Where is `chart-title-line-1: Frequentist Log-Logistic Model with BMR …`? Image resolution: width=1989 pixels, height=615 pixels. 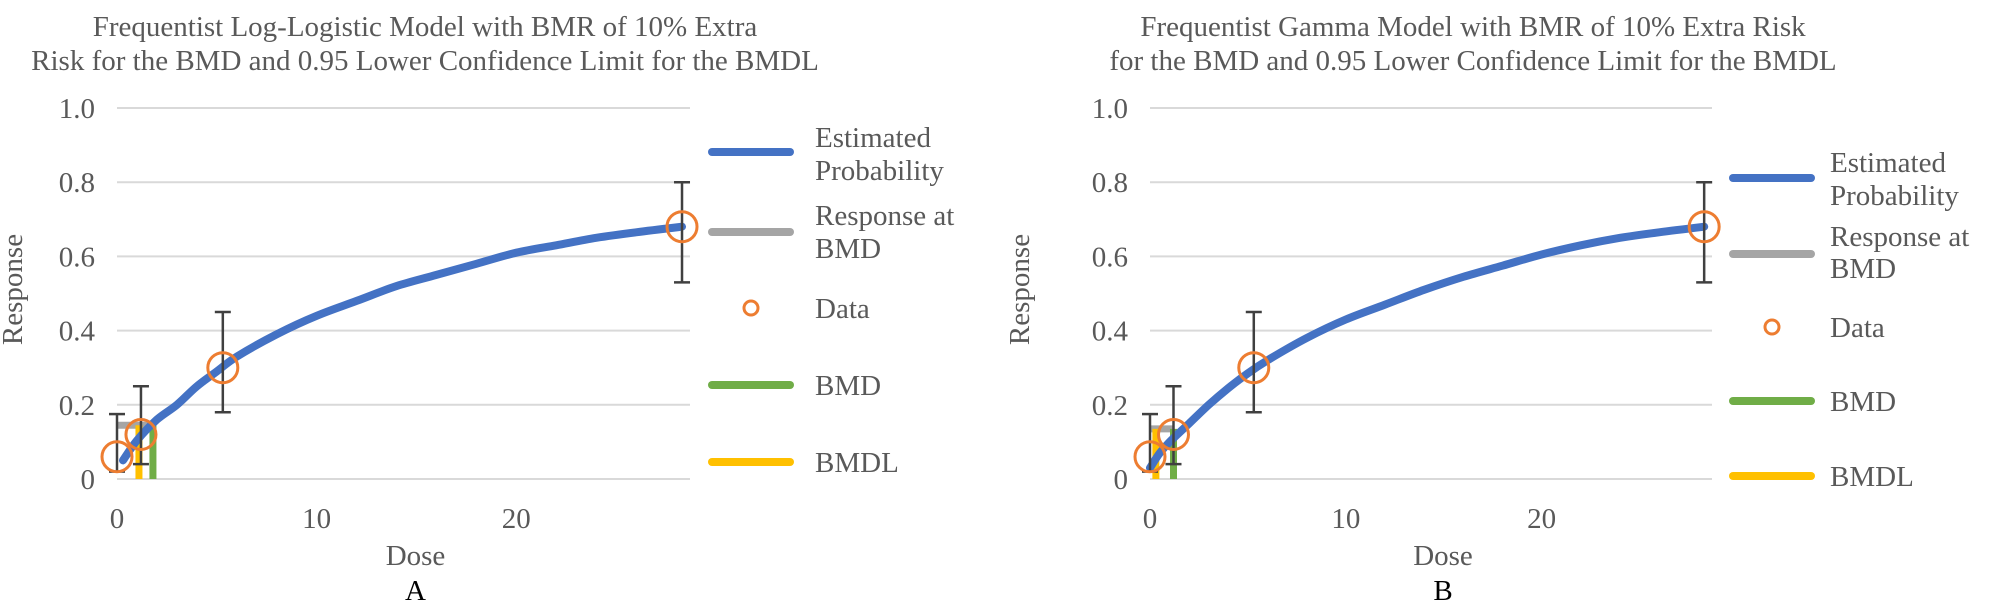 chart-title-line-1: Frequentist Log-Logistic Model with BMR … is located at coordinates (425, 27).